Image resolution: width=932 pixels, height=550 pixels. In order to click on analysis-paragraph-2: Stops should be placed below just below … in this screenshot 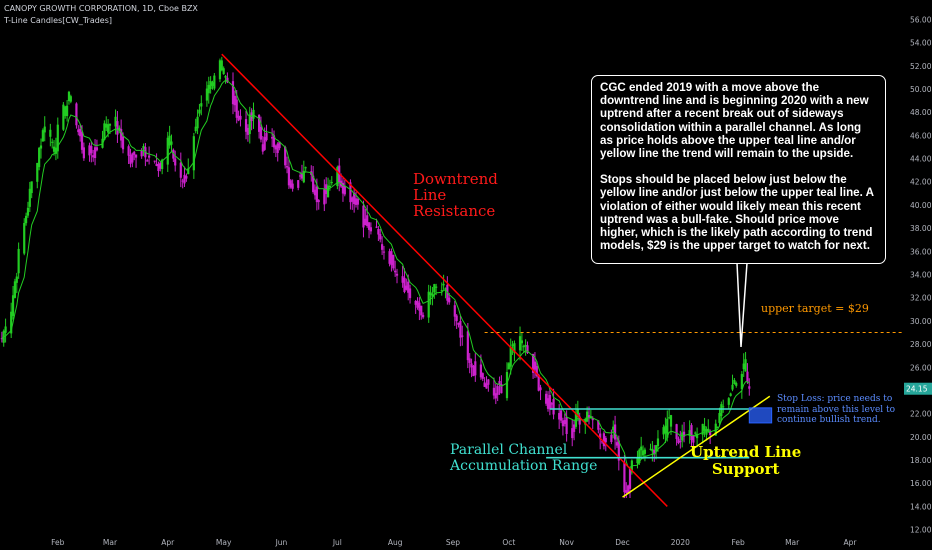, I will do `click(737, 213)`.